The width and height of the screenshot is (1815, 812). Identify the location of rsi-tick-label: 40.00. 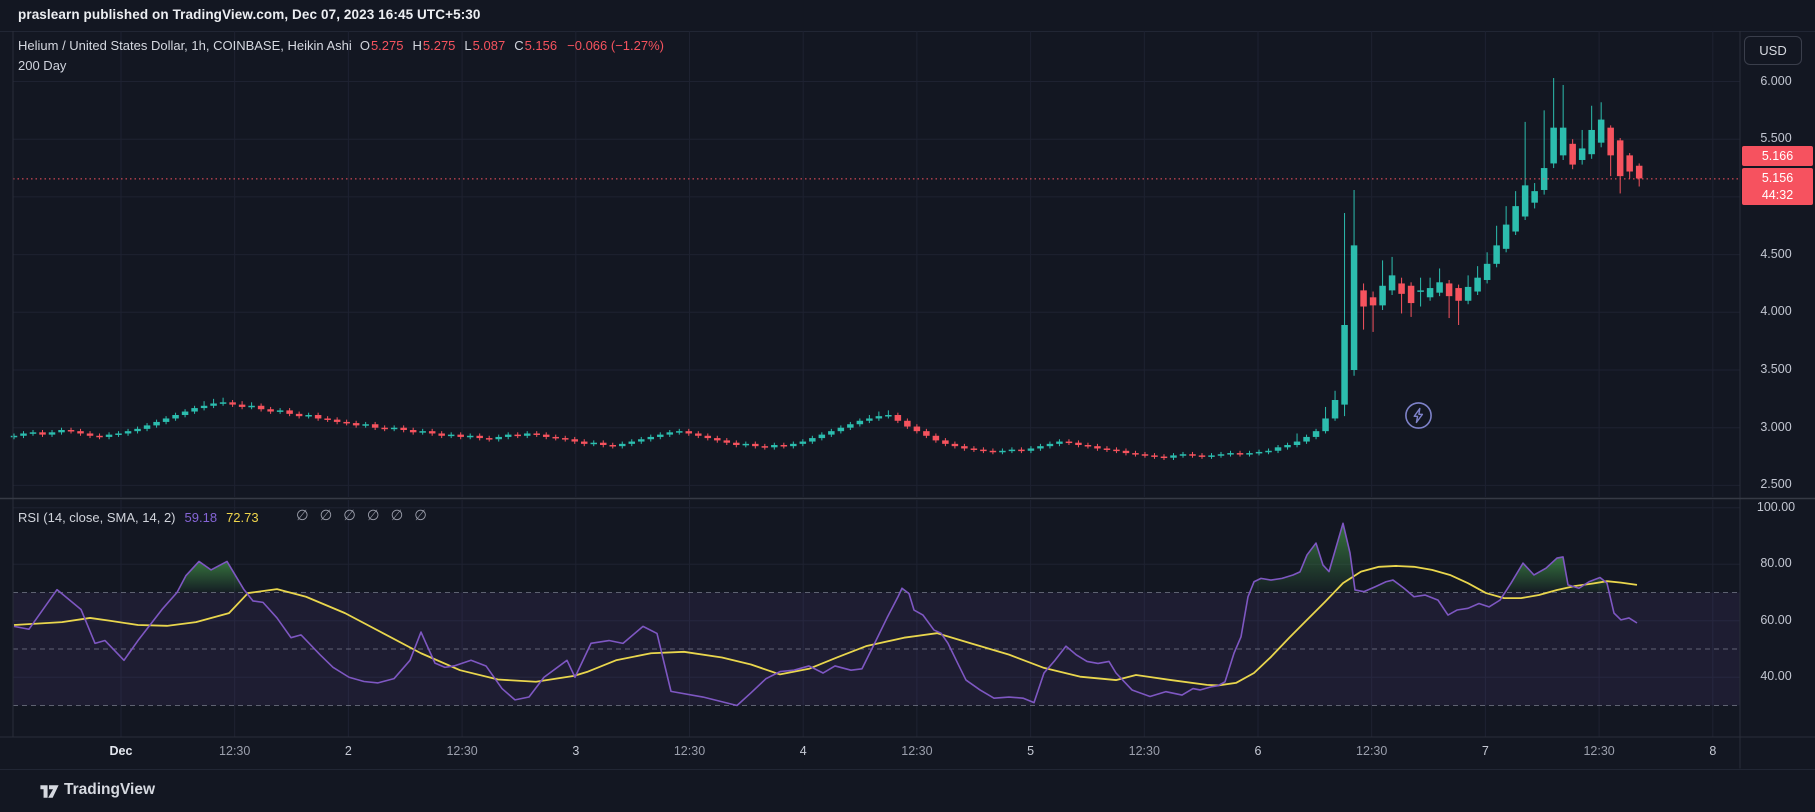
(1776, 676).